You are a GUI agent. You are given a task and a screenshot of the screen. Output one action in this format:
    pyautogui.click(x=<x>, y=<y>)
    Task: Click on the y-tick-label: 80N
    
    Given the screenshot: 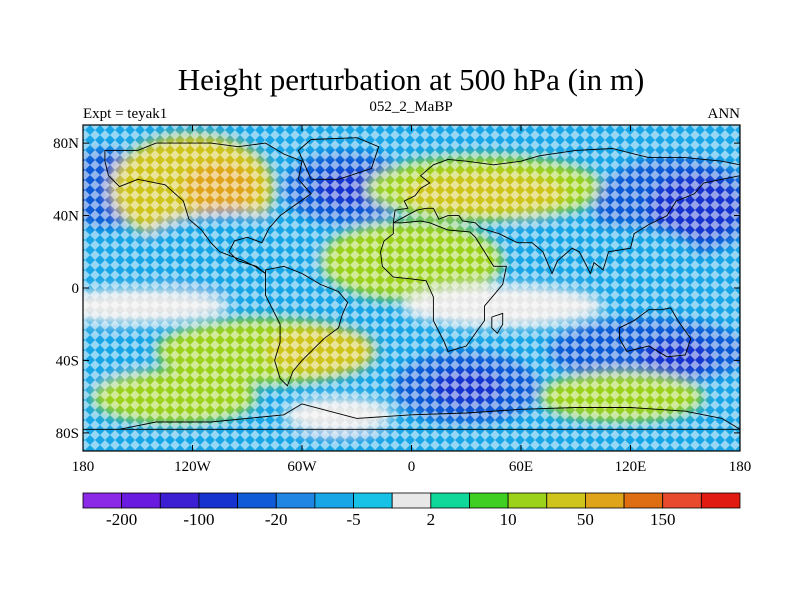 What is the action you would take?
    pyautogui.click(x=66, y=144)
    